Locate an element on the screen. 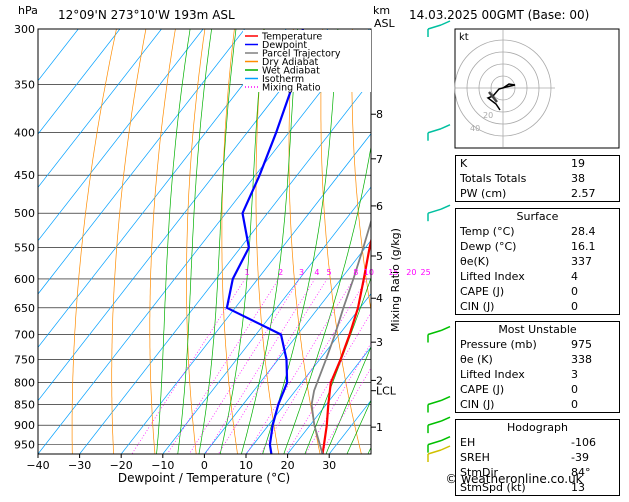 This screenshot has height=502, width=629. pressure-tick-label: 450 is located at coordinates (24, 175).